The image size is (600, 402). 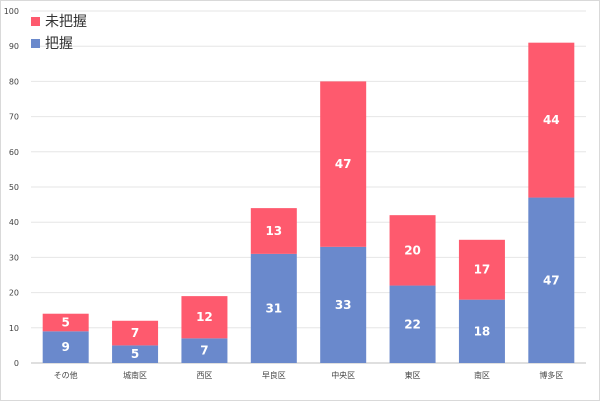 I want to click on x-category-label: 城南区, so click(x=135, y=375).